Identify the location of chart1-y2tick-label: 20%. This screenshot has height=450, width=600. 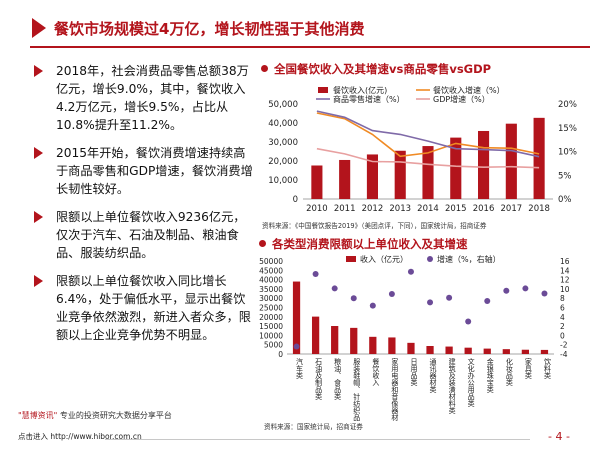
(567, 105).